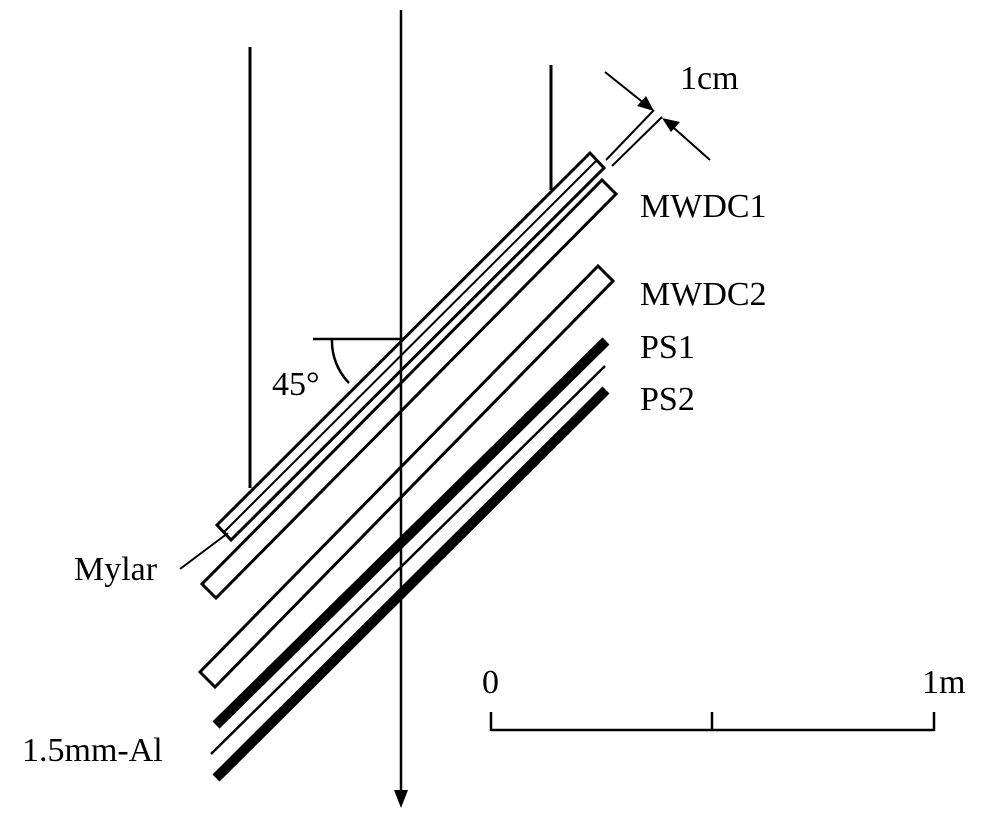 The width and height of the screenshot is (987, 823). What do you see at coordinates (116, 569) in the screenshot?
I see `mylar-label: Mylar` at bounding box center [116, 569].